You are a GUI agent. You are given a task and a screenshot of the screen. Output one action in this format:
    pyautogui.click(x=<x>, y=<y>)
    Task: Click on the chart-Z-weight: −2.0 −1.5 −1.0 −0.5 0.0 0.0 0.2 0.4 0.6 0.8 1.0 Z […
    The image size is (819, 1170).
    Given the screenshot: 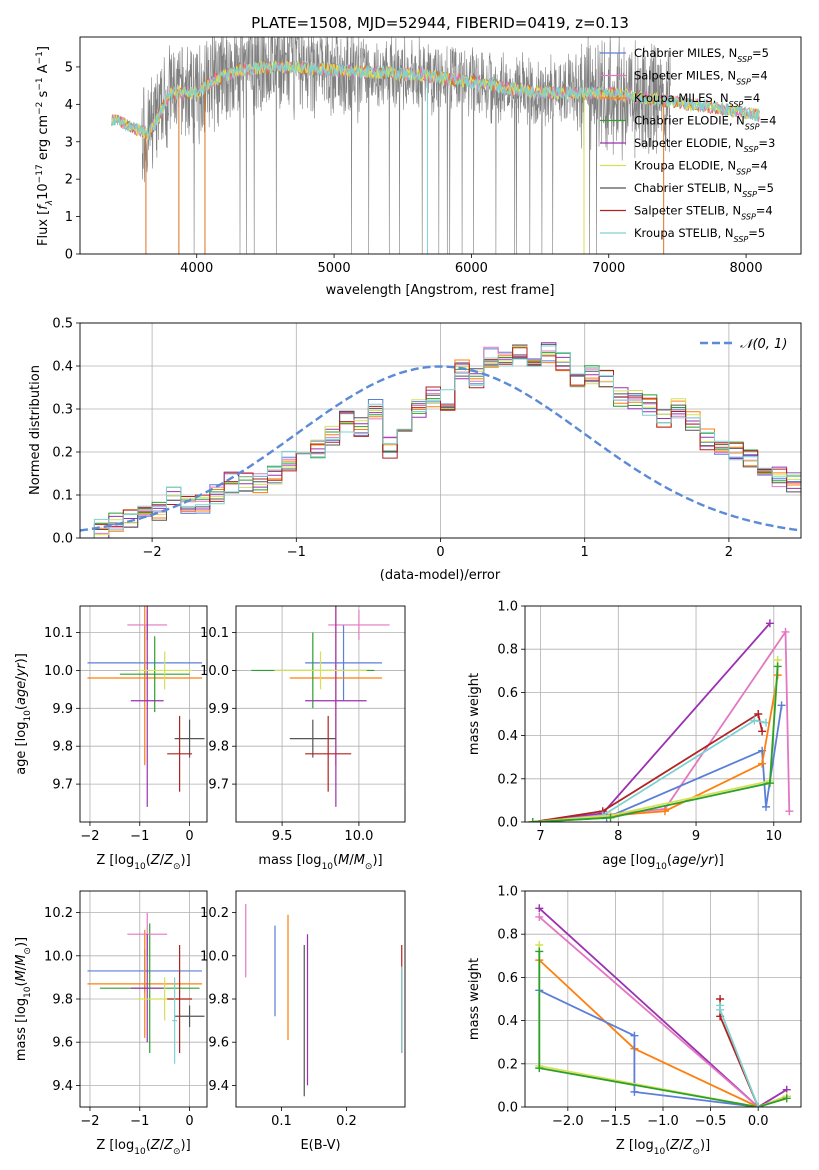 What is the action you would take?
    pyautogui.click(x=634, y=1021)
    